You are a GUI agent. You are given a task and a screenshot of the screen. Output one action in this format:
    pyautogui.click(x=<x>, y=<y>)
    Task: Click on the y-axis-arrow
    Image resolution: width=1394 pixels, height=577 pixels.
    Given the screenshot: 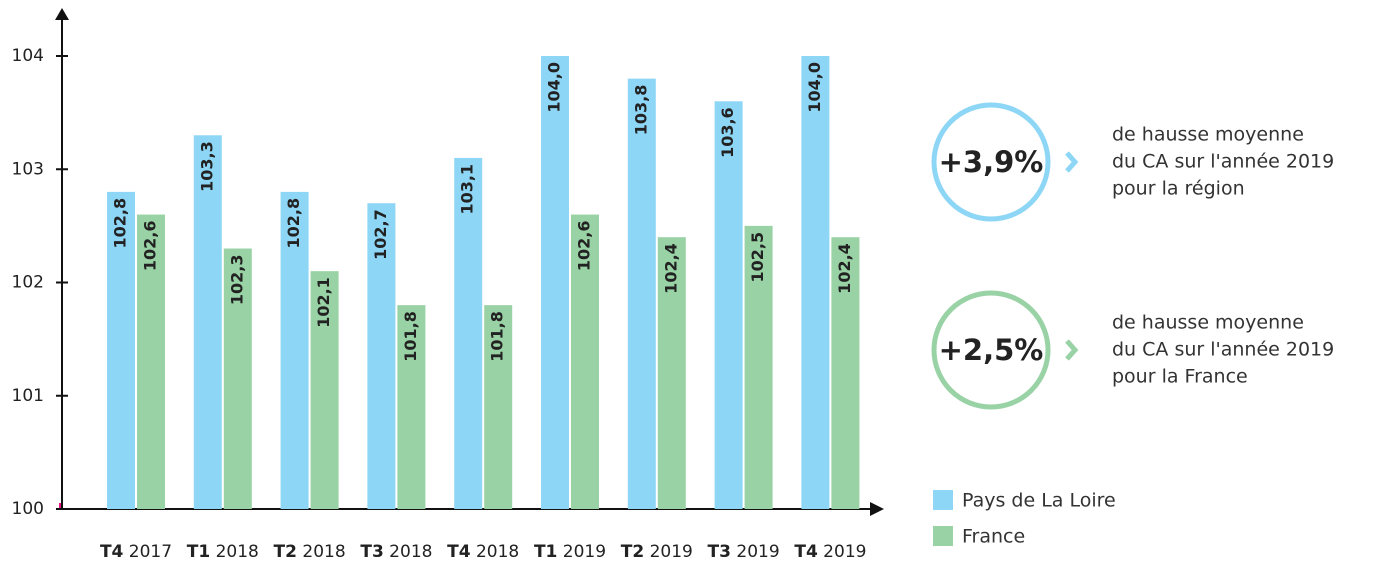 What is the action you would take?
    pyautogui.click(x=62, y=14)
    